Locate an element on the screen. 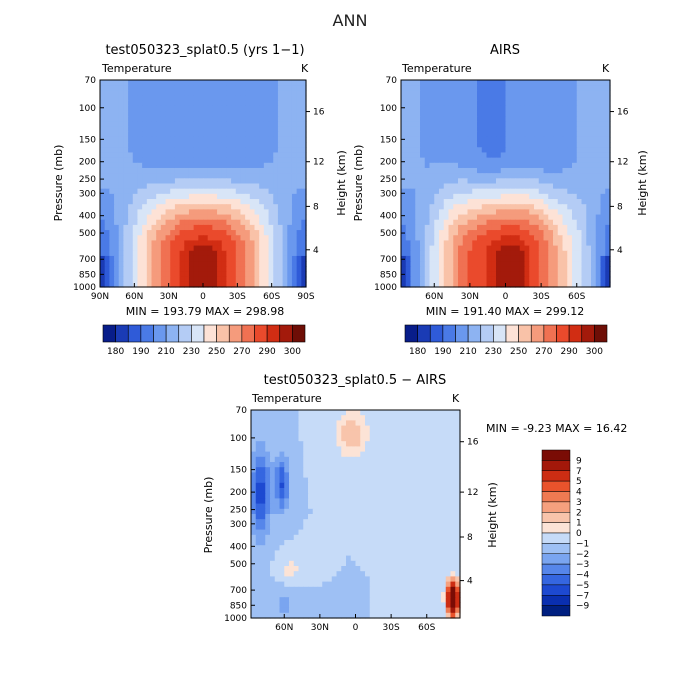 This screenshot has height=700, width=700. panel2-subtitle-left: Temperature is located at coordinates (436, 68).